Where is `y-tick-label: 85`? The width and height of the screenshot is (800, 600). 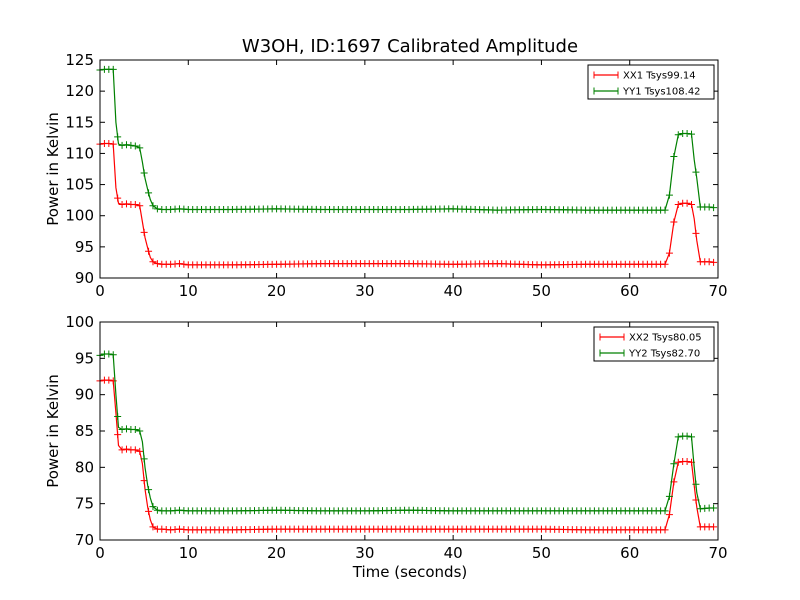 y-tick-label: 85 is located at coordinates (84, 431).